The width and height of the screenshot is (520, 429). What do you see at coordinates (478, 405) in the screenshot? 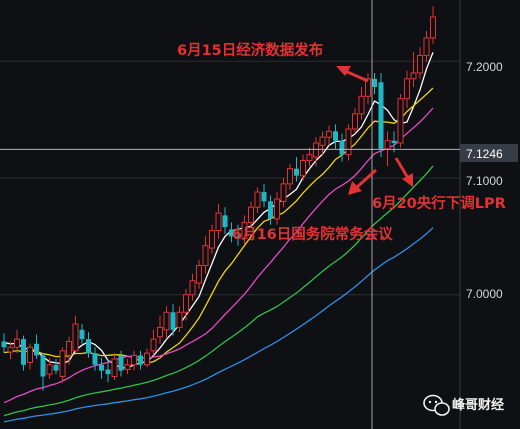
I see `watermark-text: 峰哥财经` at bounding box center [478, 405].